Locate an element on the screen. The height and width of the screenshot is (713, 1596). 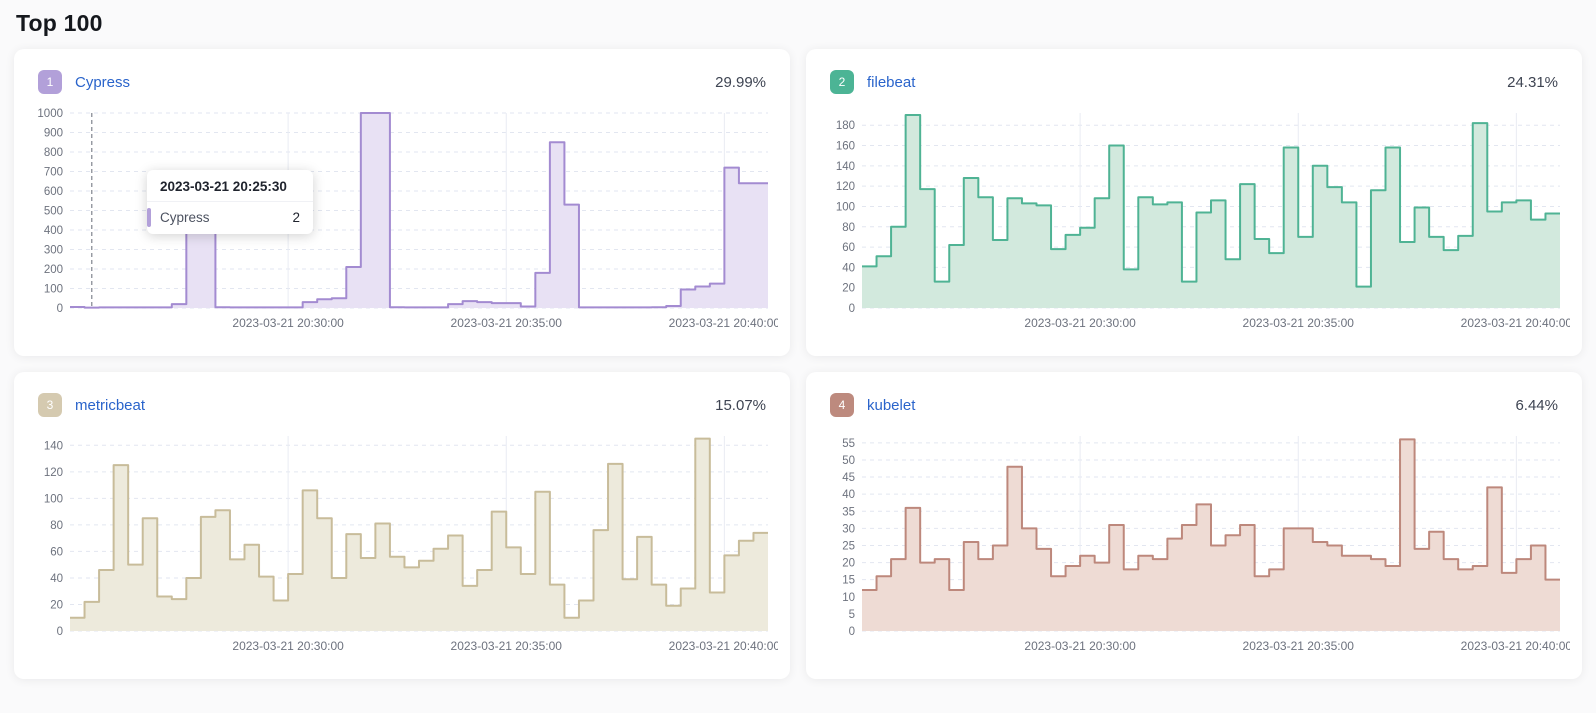
svg-text: 300 is located at coordinates (53, 251).